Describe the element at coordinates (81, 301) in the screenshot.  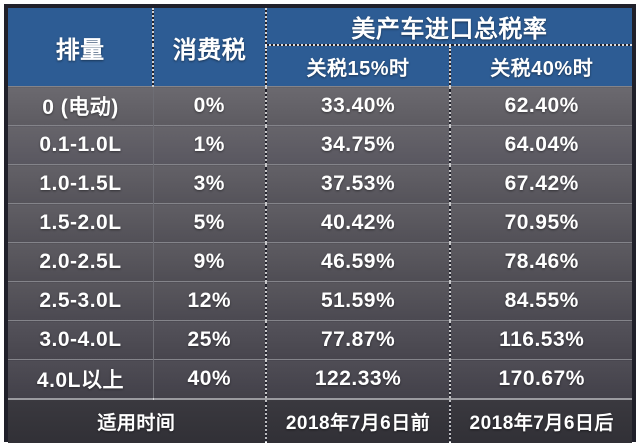
I see `displacement-cell: 2.5-3.0L` at that location.